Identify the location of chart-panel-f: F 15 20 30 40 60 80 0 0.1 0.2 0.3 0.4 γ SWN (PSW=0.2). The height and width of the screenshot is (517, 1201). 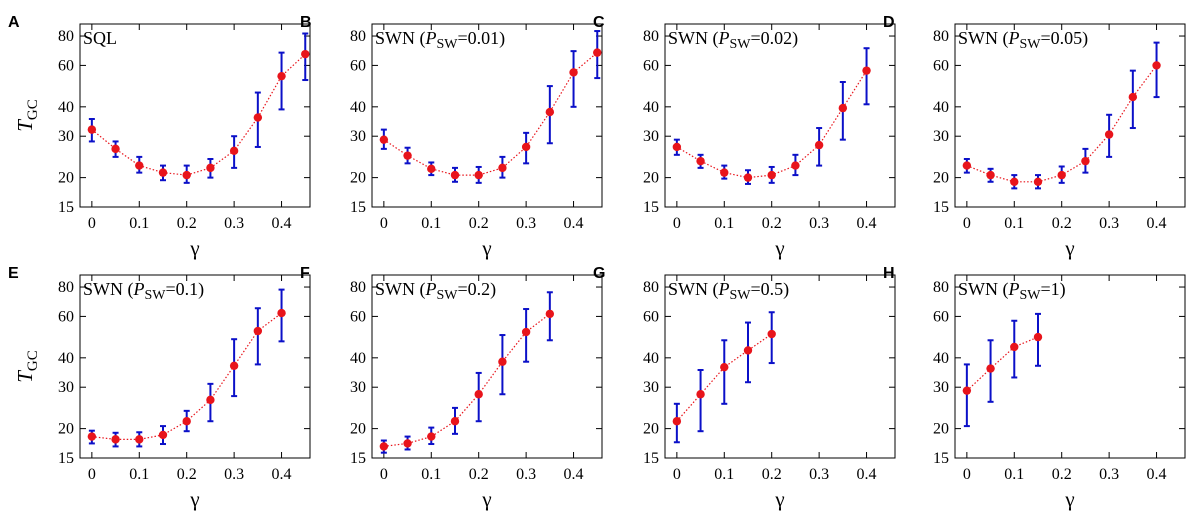
(451, 388).